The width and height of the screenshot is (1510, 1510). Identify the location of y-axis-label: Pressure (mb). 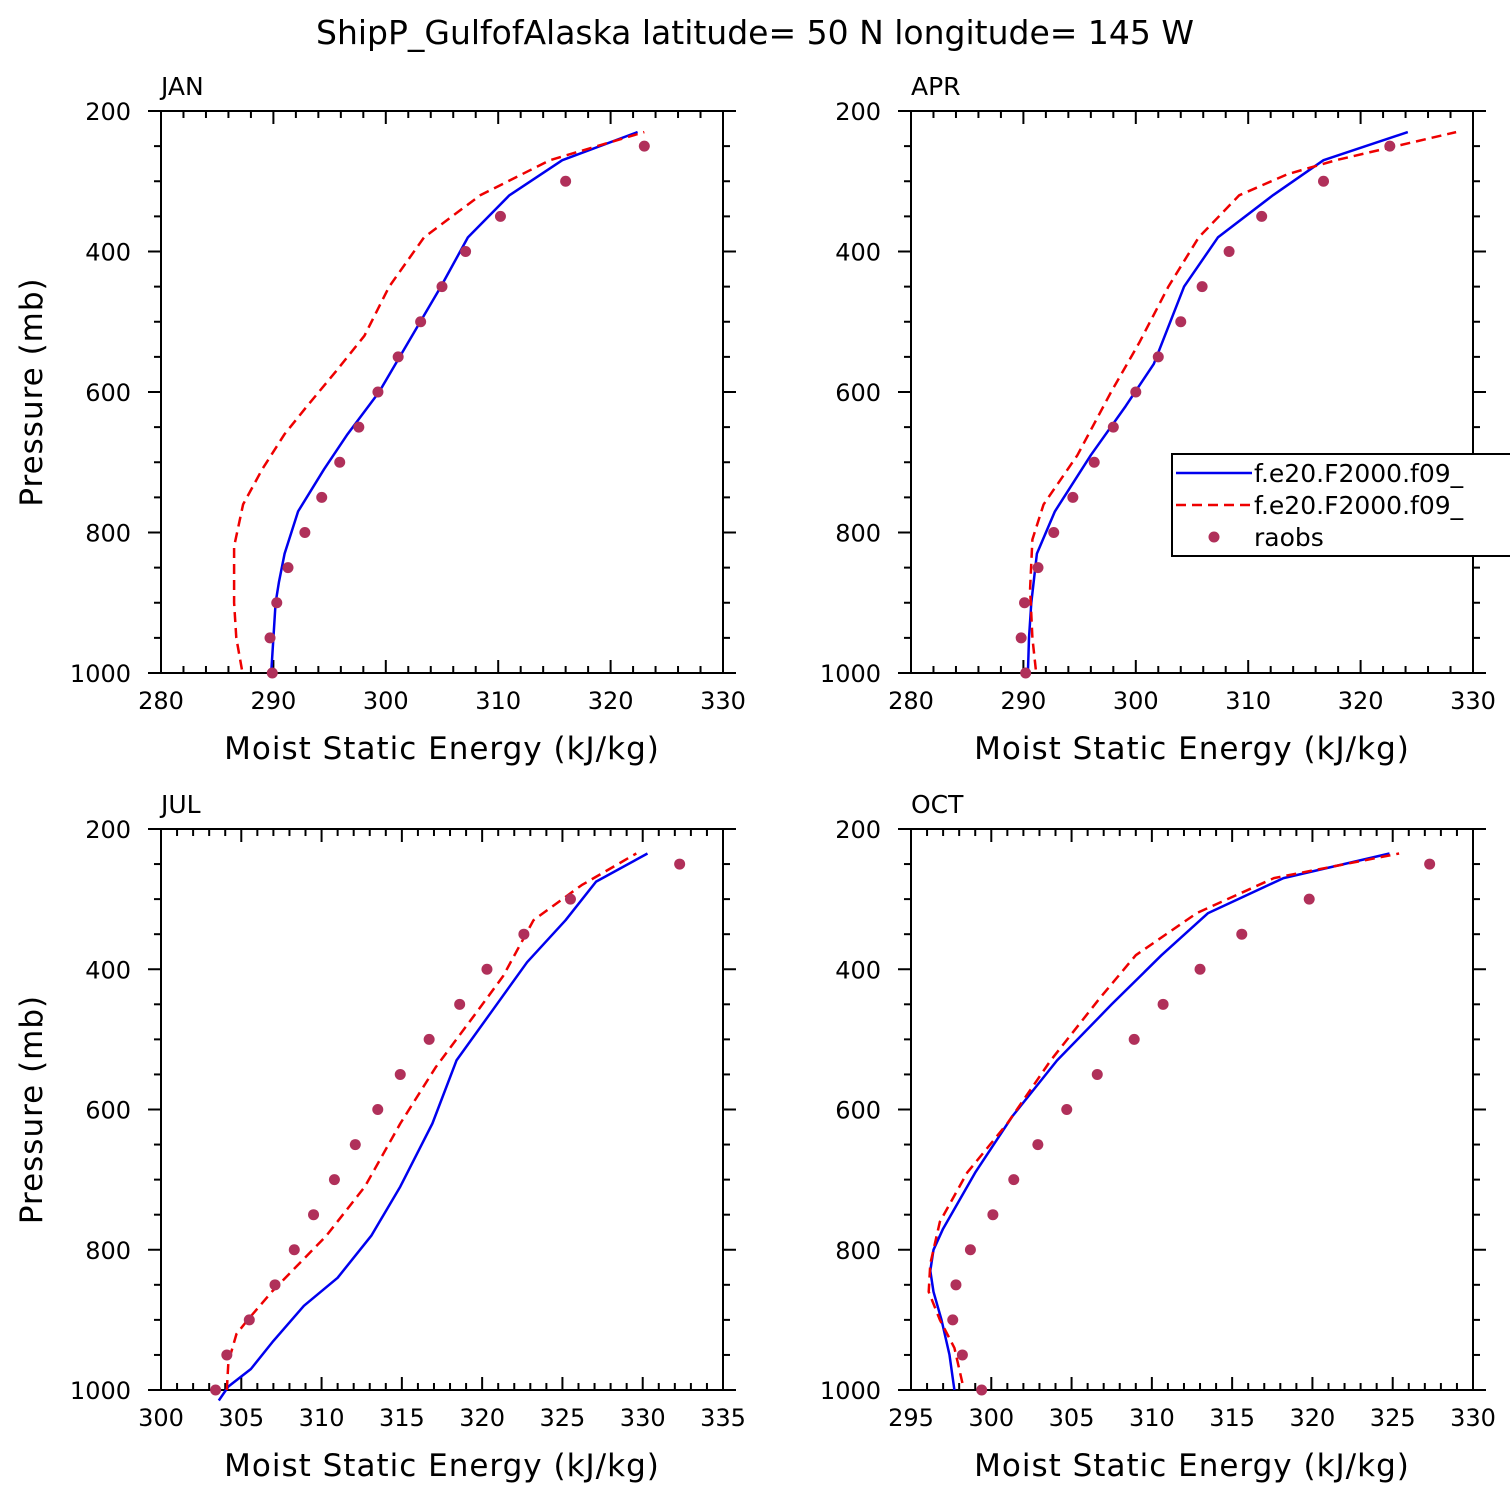
(32, 391).